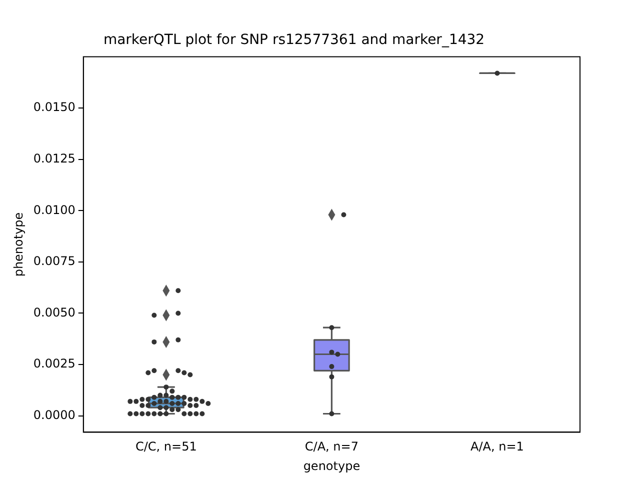  Describe the element at coordinates (54, 312) in the screenshot. I see `y-tick-label: 0.0050` at that location.